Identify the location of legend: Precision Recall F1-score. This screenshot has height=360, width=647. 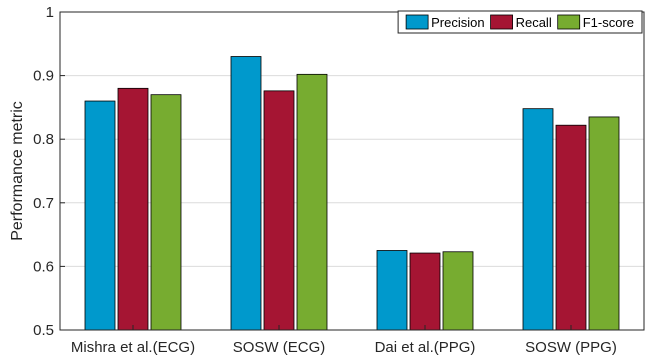
(520, 22).